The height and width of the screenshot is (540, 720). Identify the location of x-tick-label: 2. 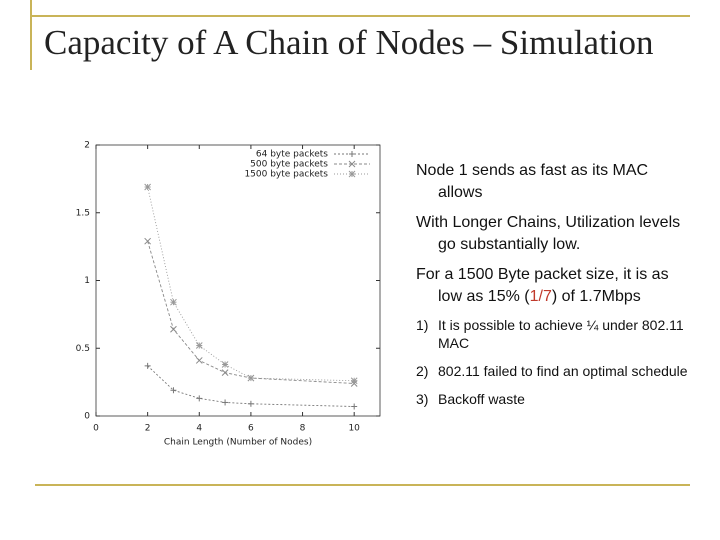
(148, 429).